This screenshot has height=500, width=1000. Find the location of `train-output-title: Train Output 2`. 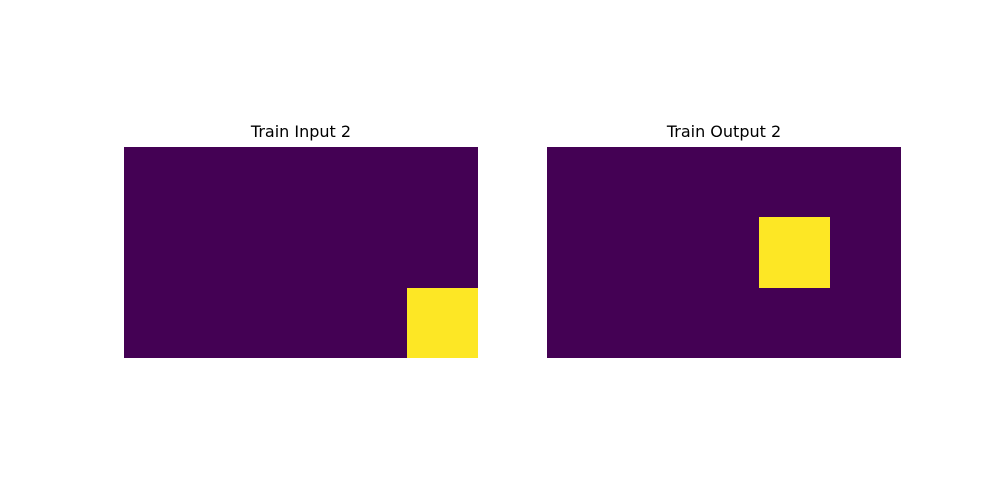

train-output-title: Train Output 2 is located at coordinates (724, 131).